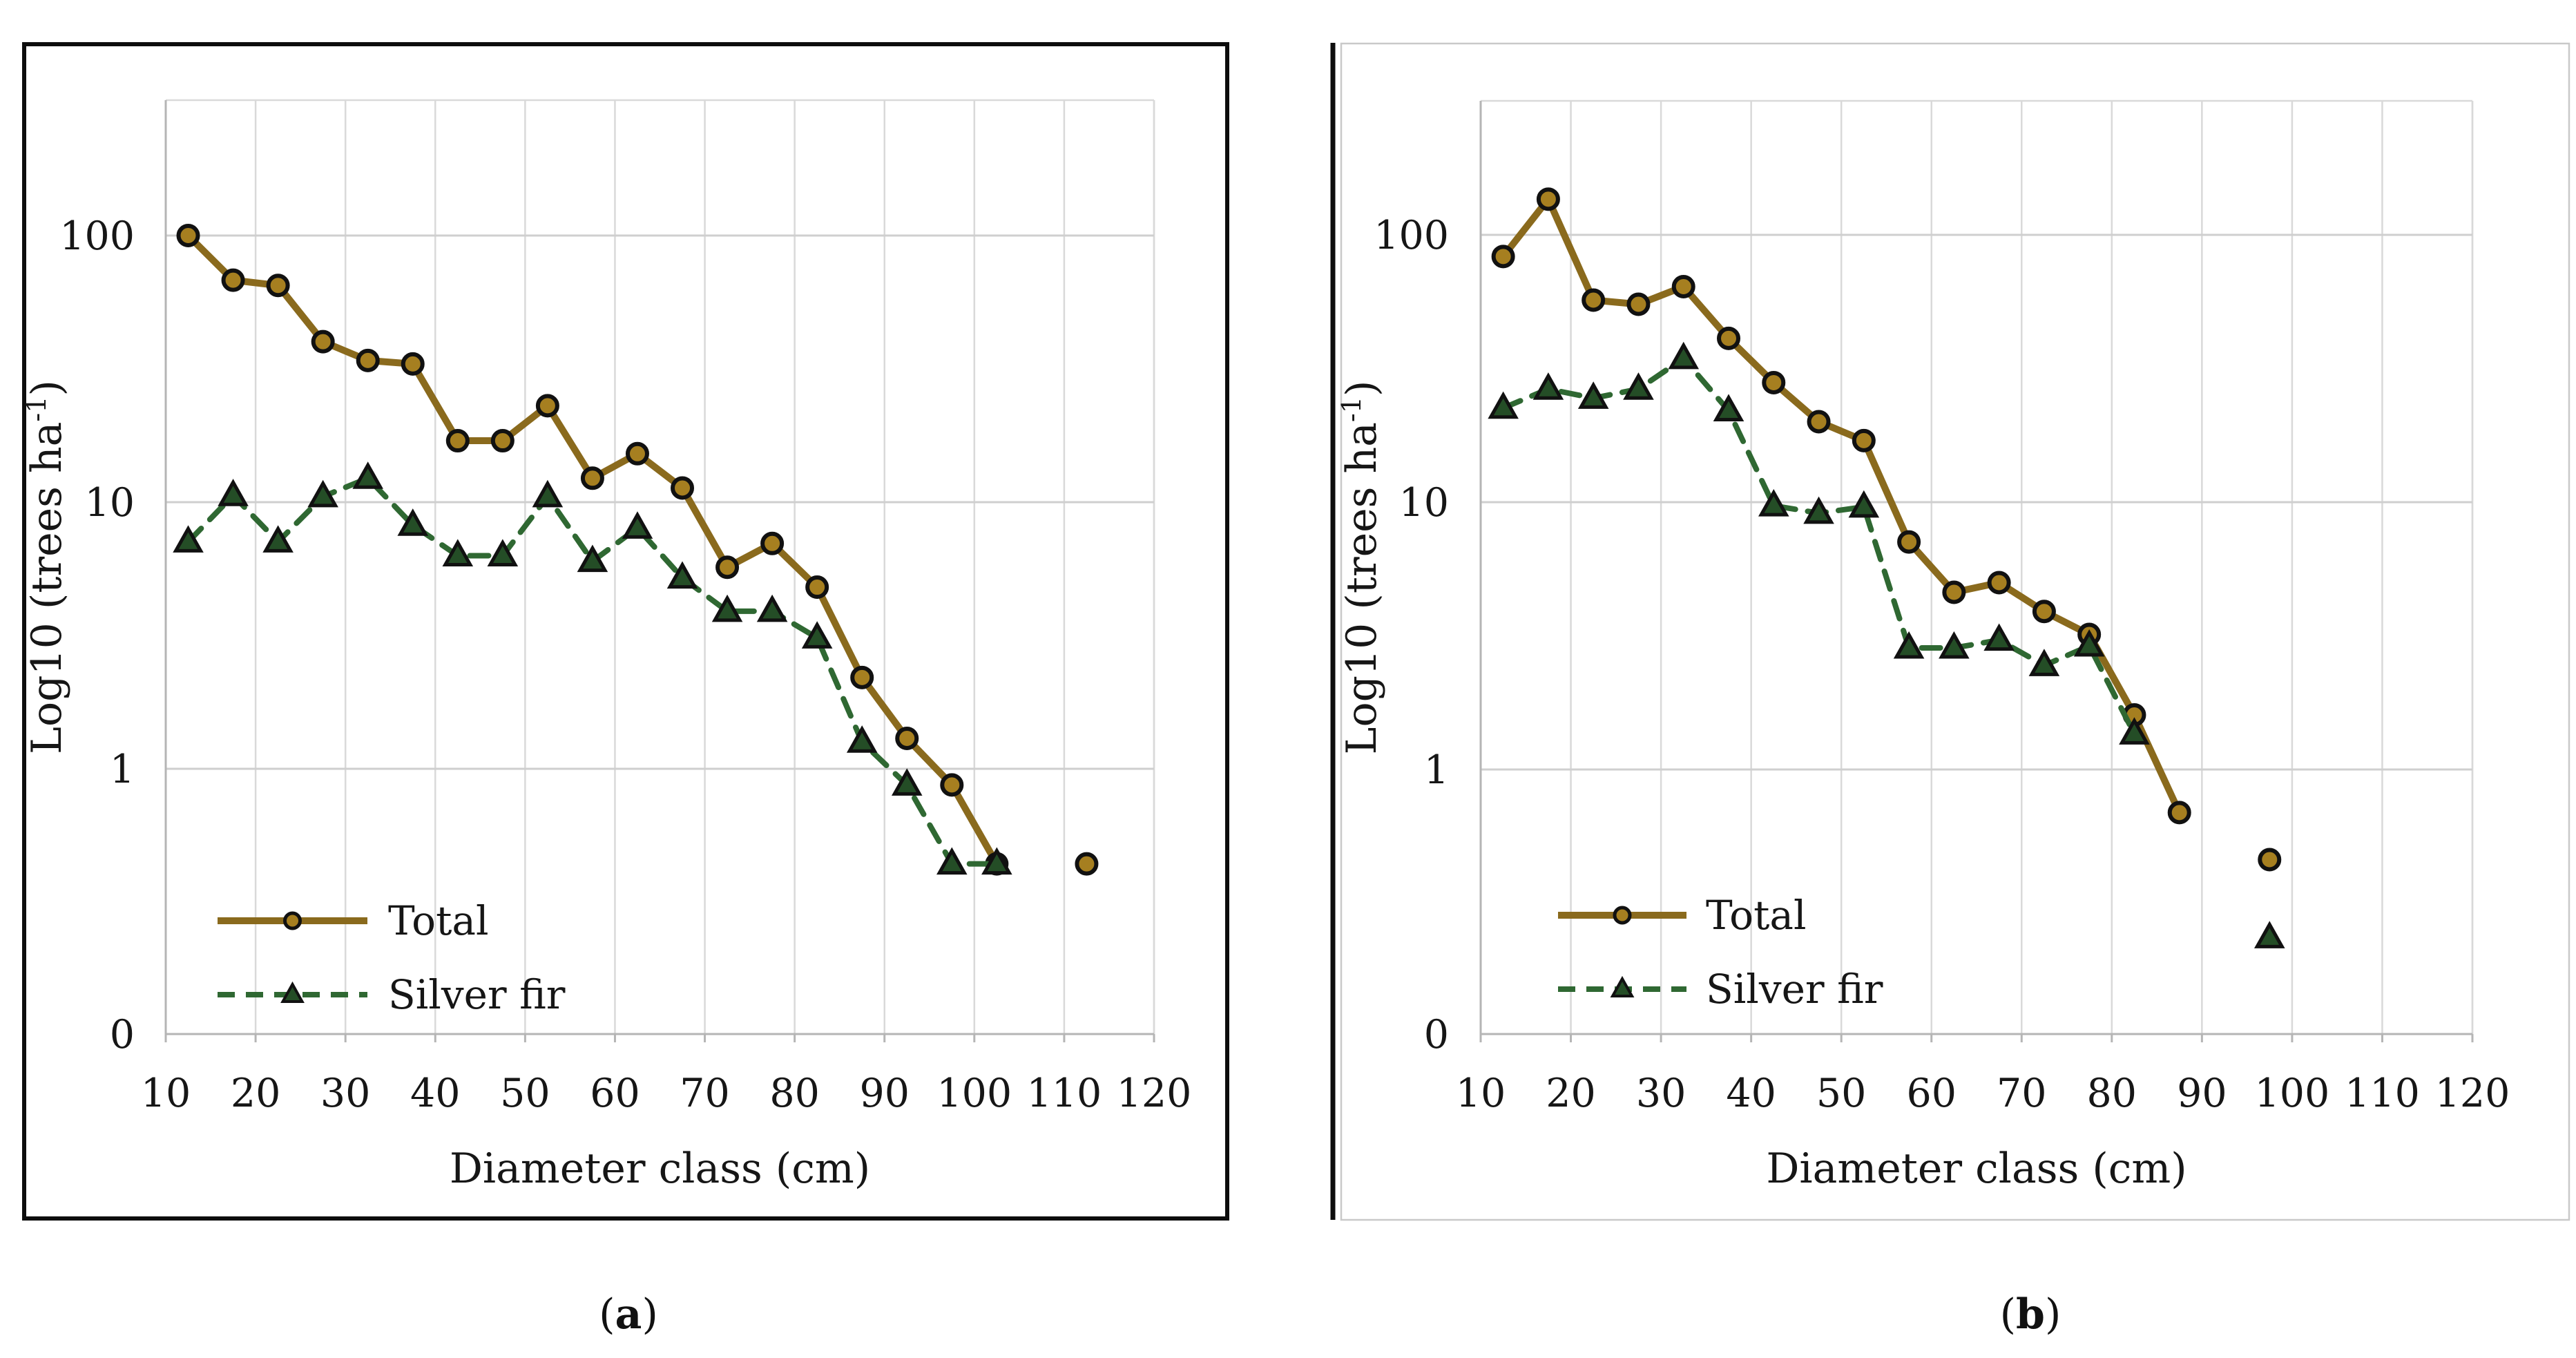  Describe the element at coordinates (1976, 1169) in the screenshot. I see `x-axis-title-b: Diameter class (cm)` at that location.